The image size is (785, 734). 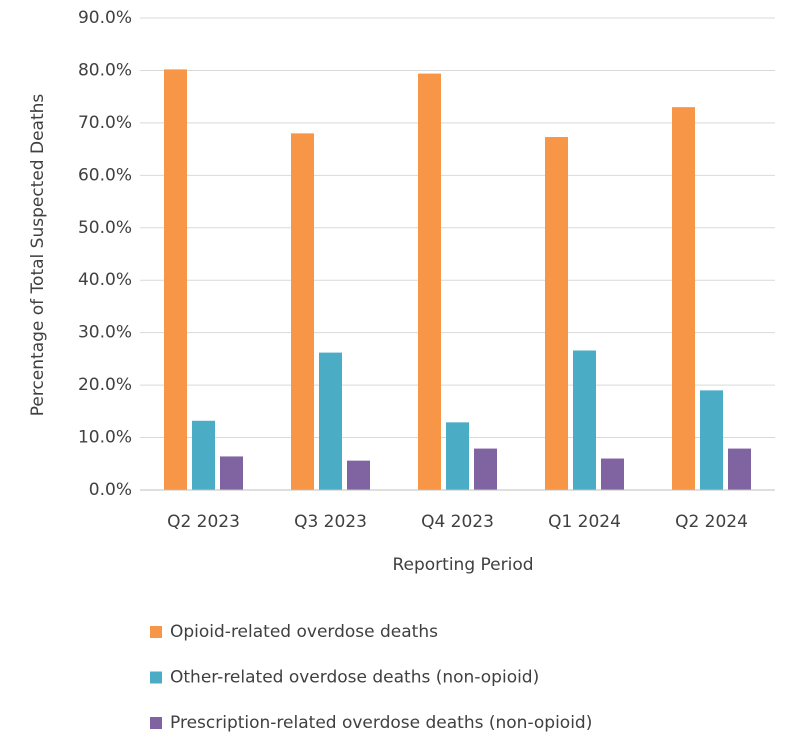 I want to click on y-tick-label: 20.0%, so click(x=105, y=385).